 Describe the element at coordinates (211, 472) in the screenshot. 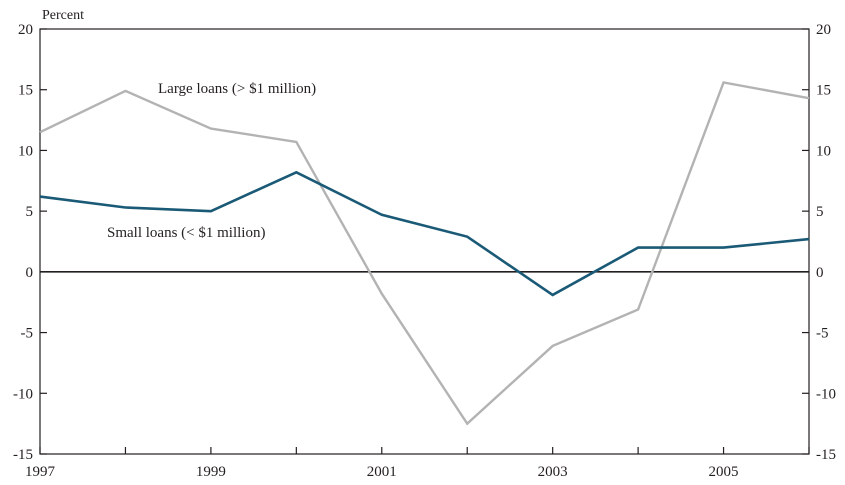

I see `x-tick-label: 1999` at that location.